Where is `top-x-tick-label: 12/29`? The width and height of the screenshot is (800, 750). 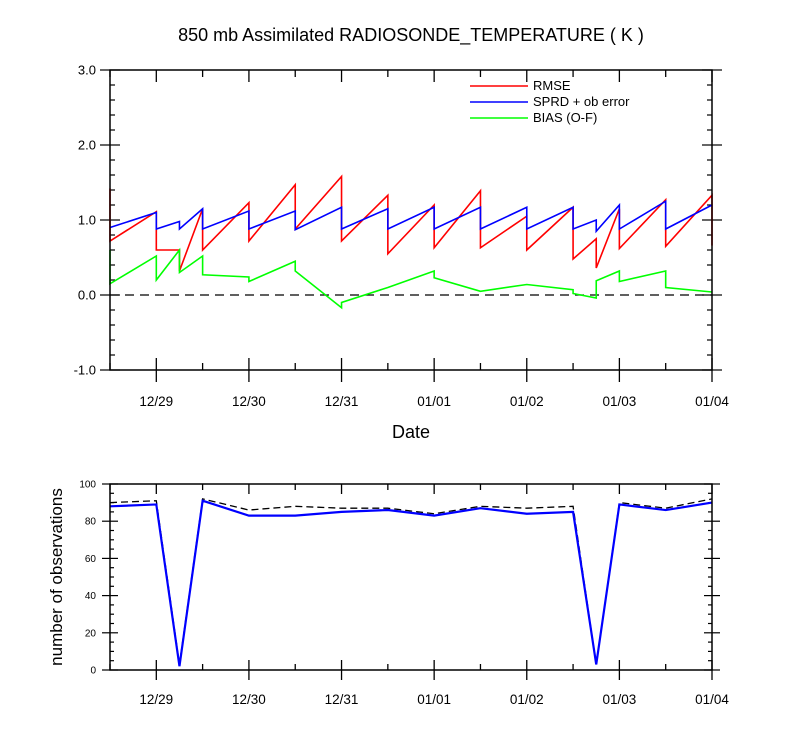 top-x-tick-label: 12/29 is located at coordinates (156, 401).